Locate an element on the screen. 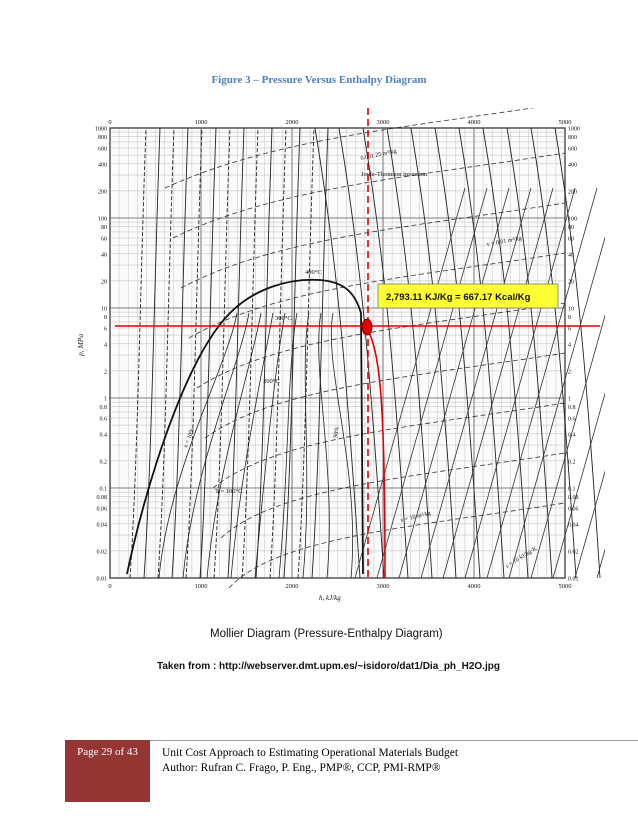 The width and height of the screenshot is (638, 826). joule-thomson-label: Joule-Thomson inversion is located at coordinates (394, 174).